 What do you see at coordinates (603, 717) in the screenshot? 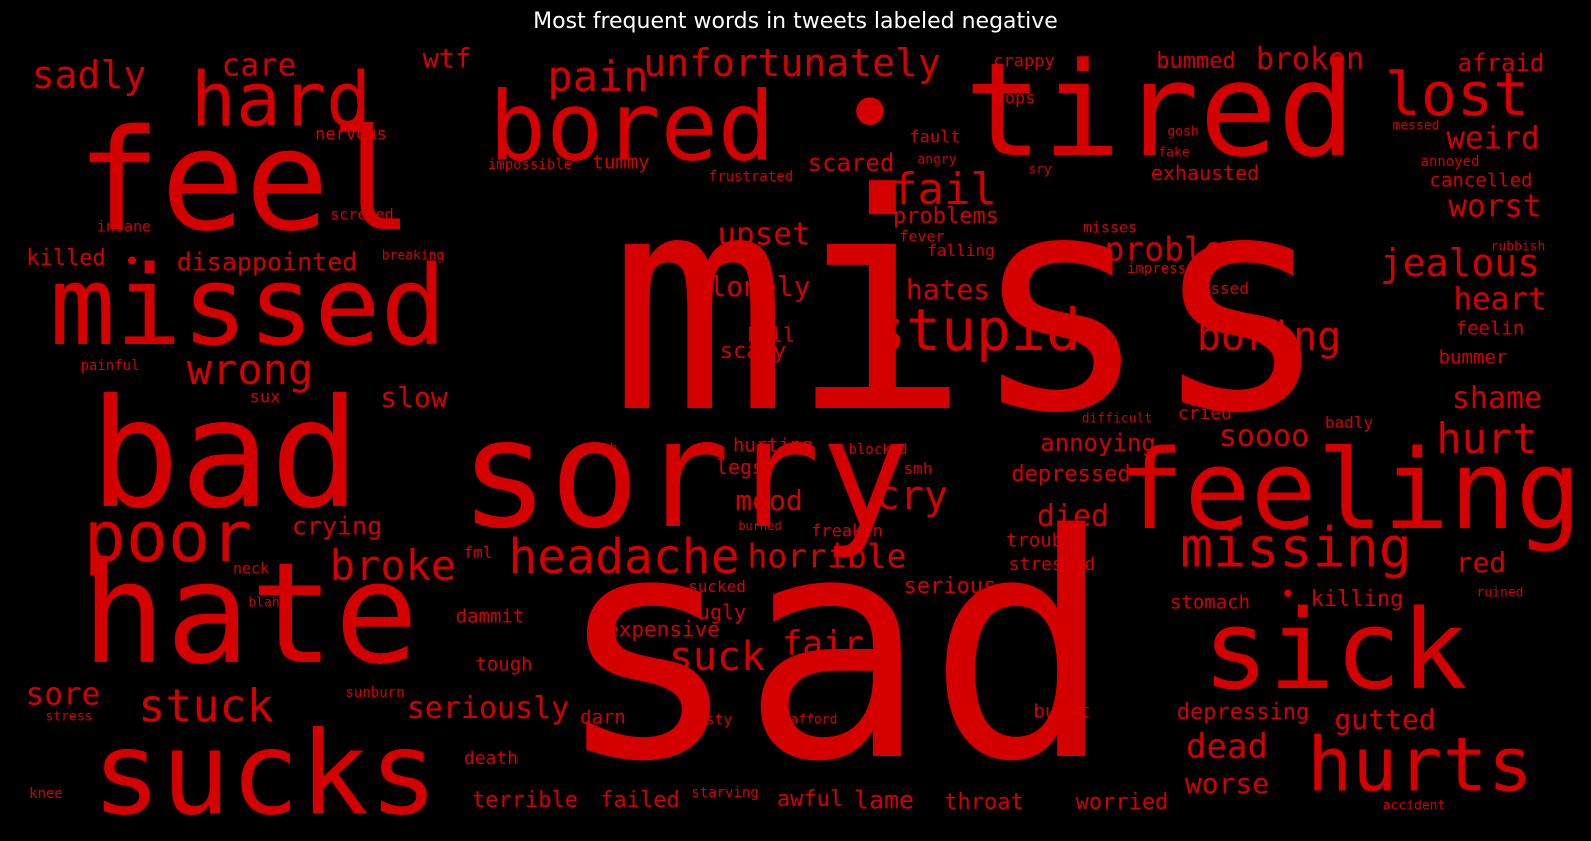
I see `word-darn: darn` at bounding box center [603, 717].